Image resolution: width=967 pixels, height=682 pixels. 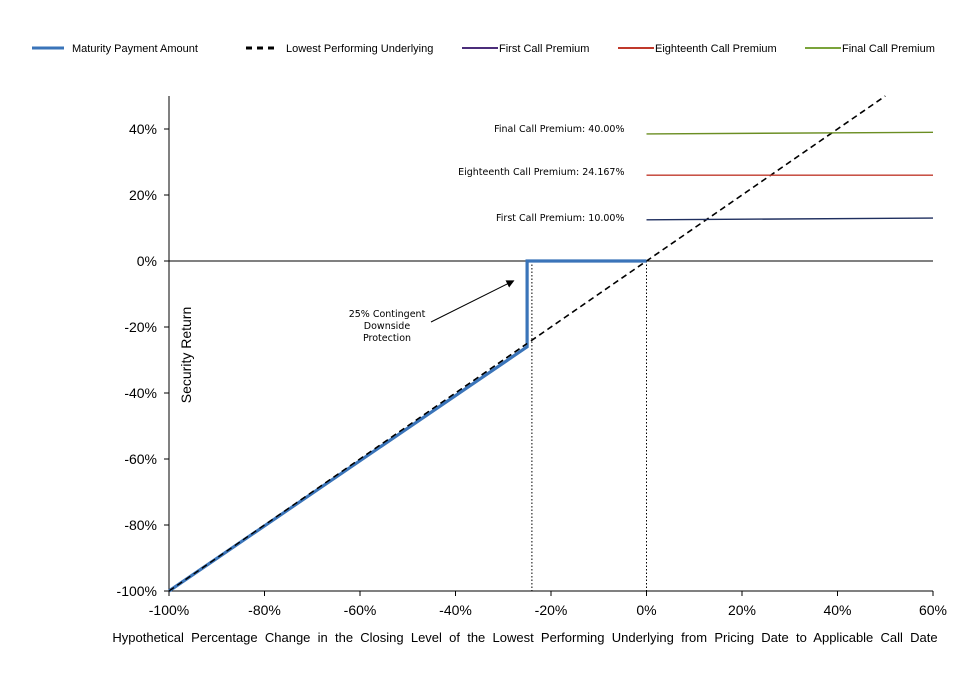 What do you see at coordinates (348, 467) in the screenshot?
I see `series-line-lowest-performing-underlying-overlay` at bounding box center [348, 467].